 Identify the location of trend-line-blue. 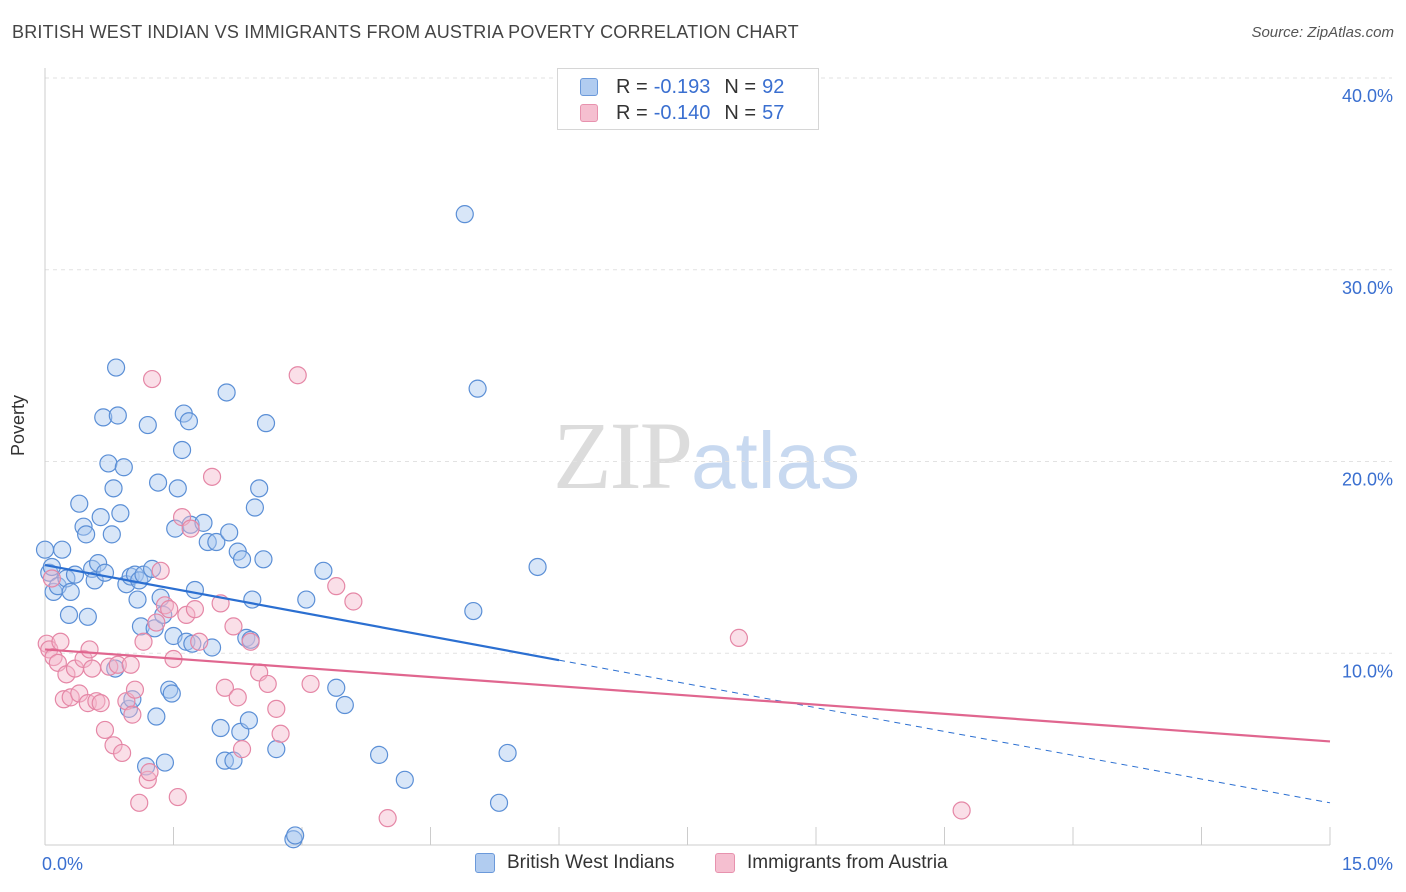
(302, 612).